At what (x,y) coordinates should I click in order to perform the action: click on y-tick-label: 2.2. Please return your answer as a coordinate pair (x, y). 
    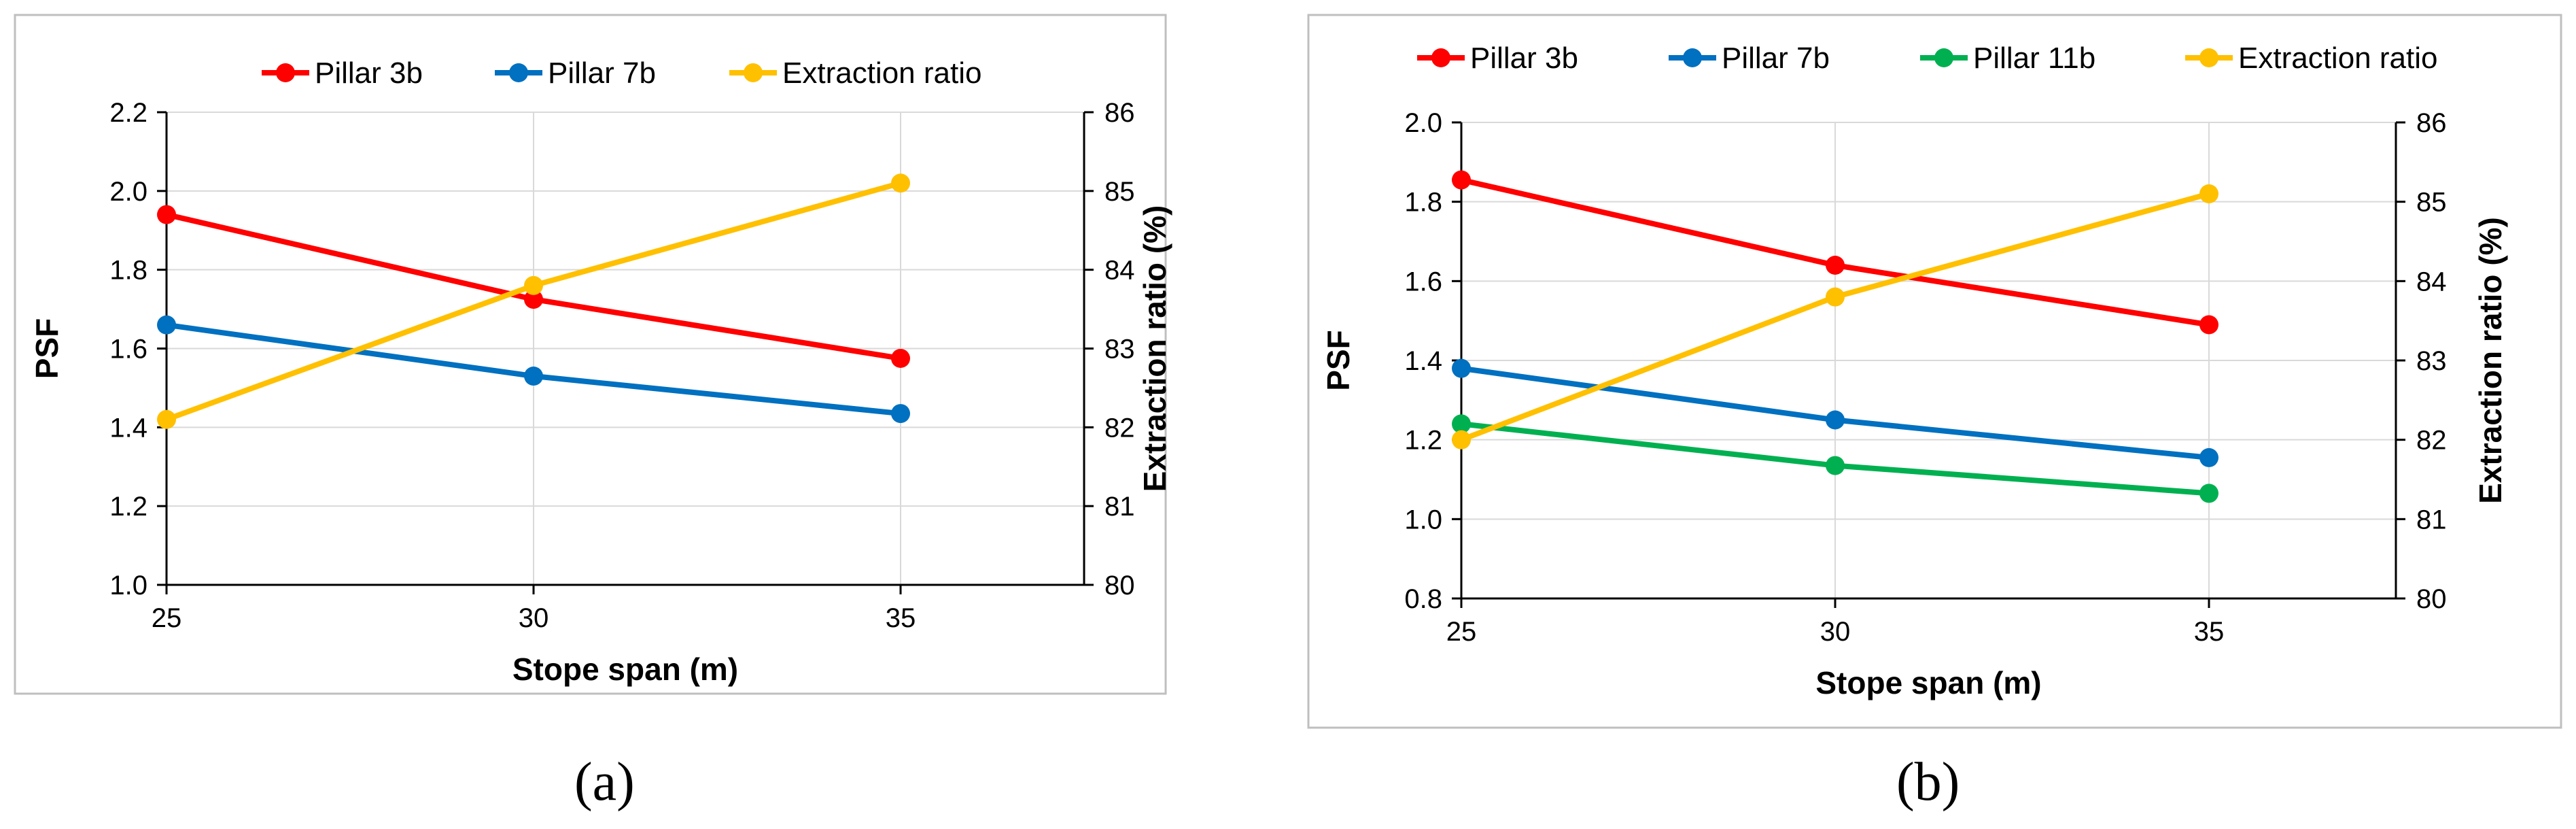
    Looking at the image, I should click on (128, 113).